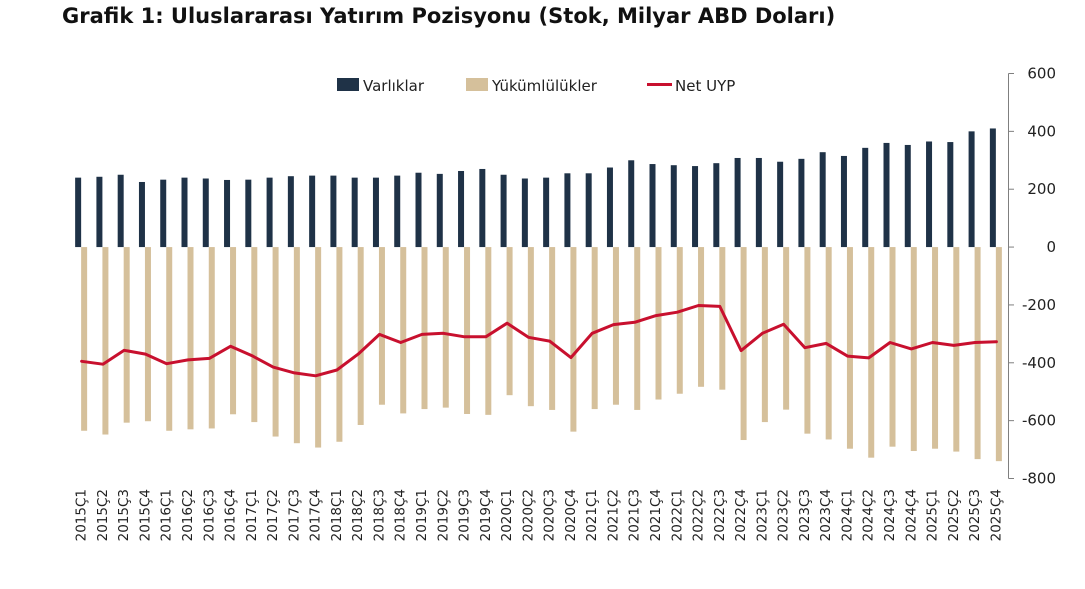 The height and width of the screenshot is (589, 1085). What do you see at coordinates (826, 515) in the screenshot?
I see `x-tick-label: 2023Ç4` at bounding box center [826, 515].